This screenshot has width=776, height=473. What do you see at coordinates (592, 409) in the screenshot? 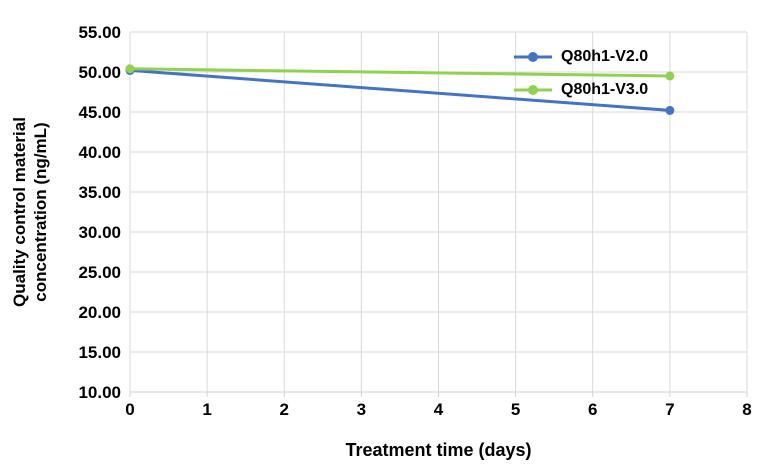
I see `x-tick-label: 6` at bounding box center [592, 409].